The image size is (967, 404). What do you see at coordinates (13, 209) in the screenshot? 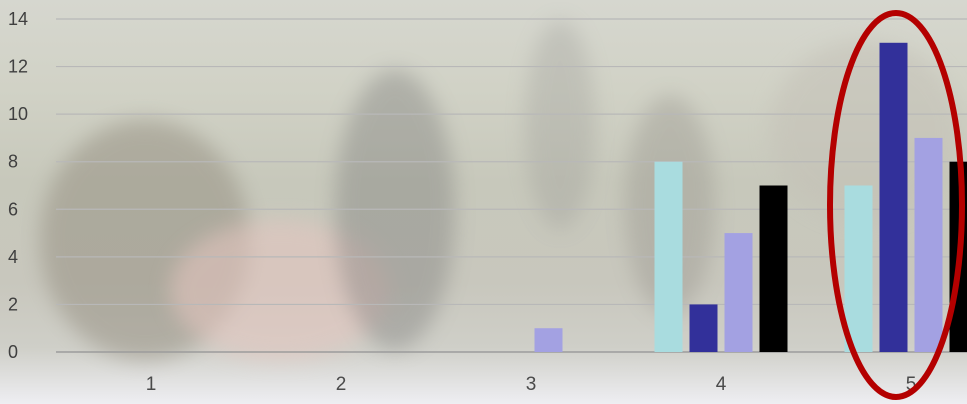
I see `y-tick-label: 6` at bounding box center [13, 209].